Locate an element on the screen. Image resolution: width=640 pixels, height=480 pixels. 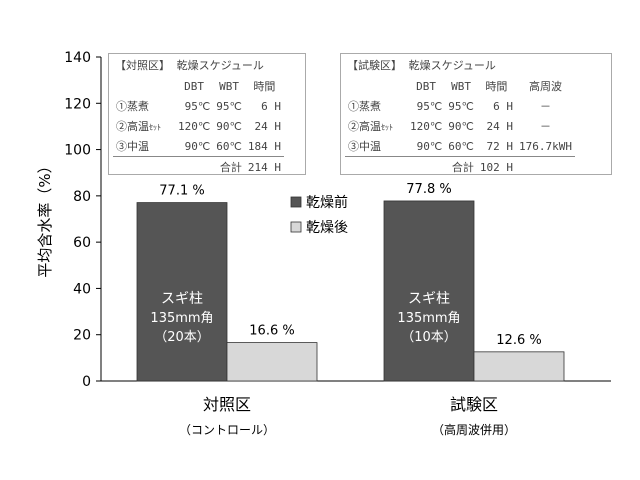
test-time: 72 H is located at coordinates (499, 146).